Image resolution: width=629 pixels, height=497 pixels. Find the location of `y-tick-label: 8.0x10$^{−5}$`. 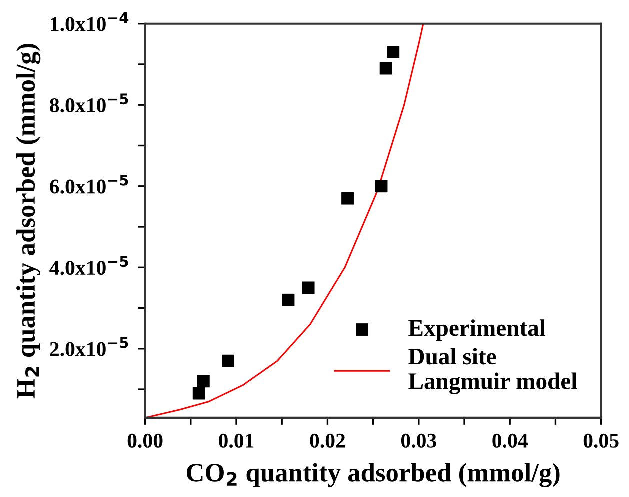

y-tick-label: 8.0x10$^{−5}$ is located at coordinates (89, 103).